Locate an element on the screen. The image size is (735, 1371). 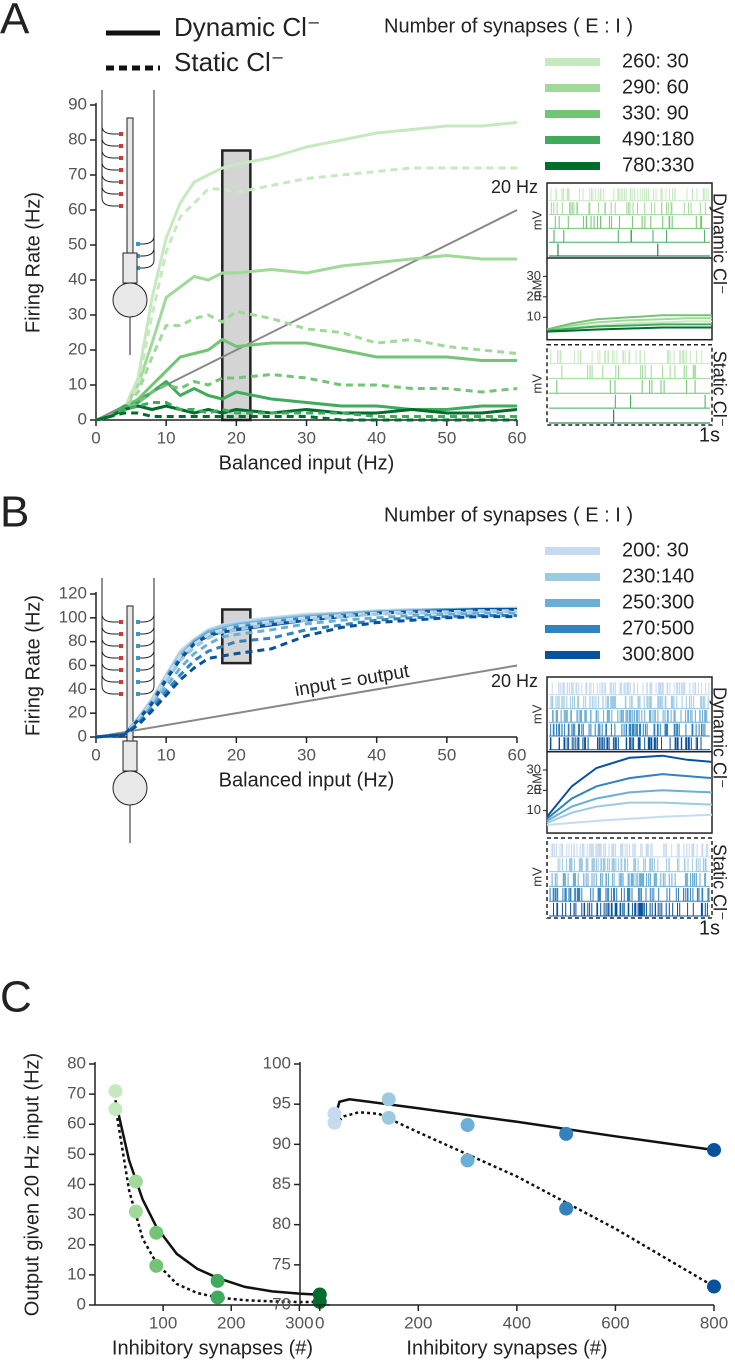
legend-label: 260: 30 is located at coordinates (655, 61).